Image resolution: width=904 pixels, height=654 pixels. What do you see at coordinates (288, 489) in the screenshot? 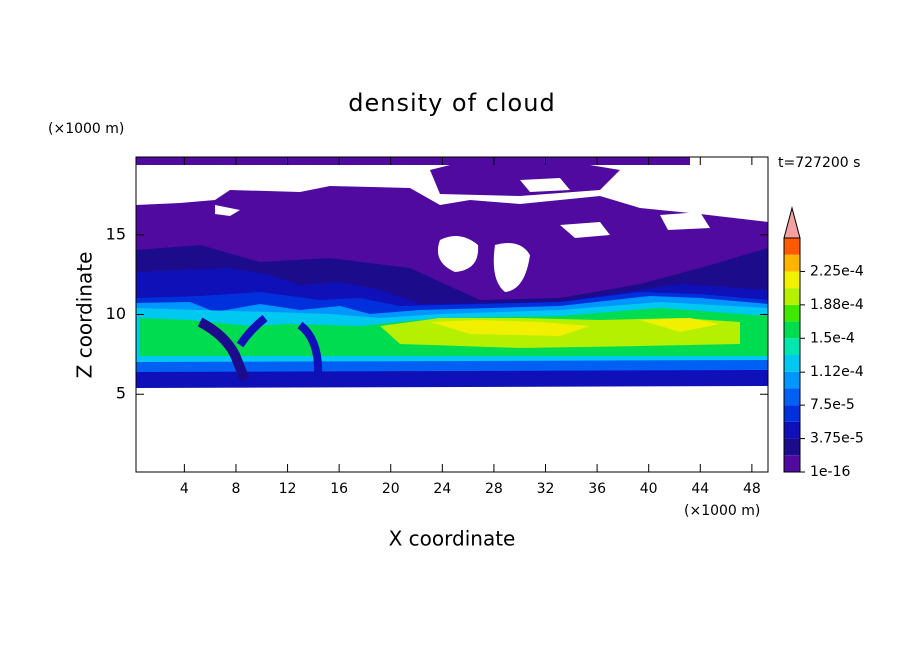
I see `x-tick-label: 12` at bounding box center [288, 489].